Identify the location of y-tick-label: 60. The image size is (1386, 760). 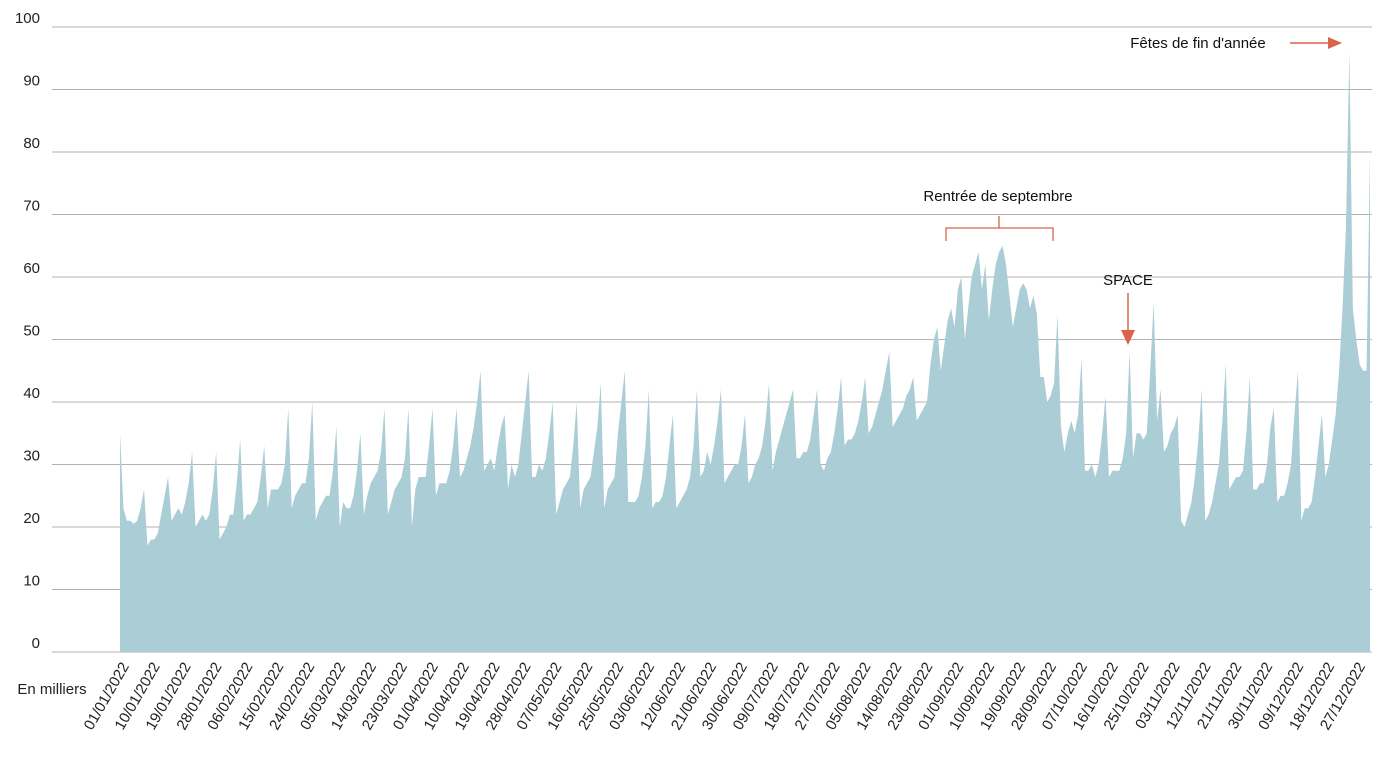
(31, 268).